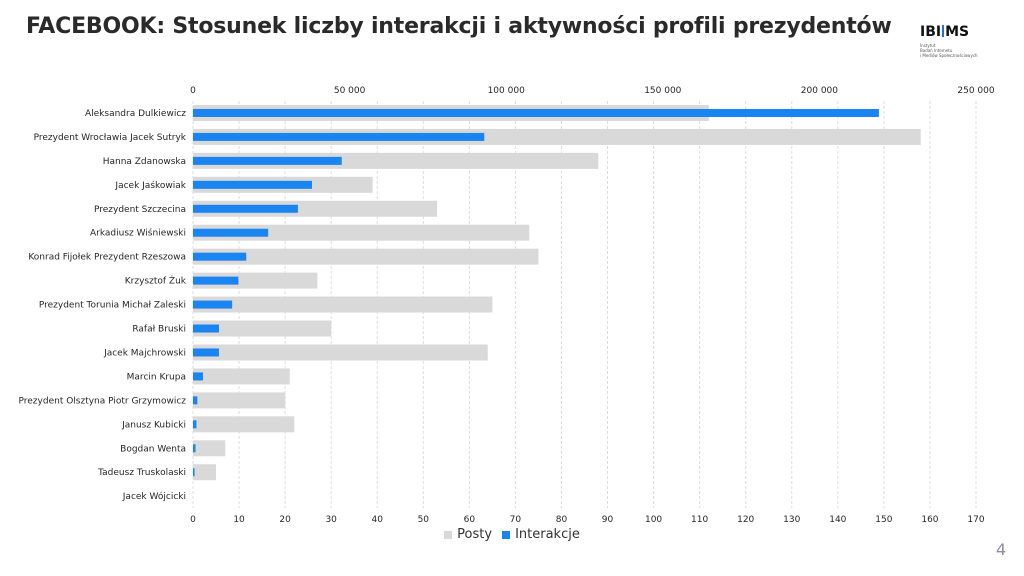  I want to click on bottom-axis-tick-label: 120, so click(745, 520).